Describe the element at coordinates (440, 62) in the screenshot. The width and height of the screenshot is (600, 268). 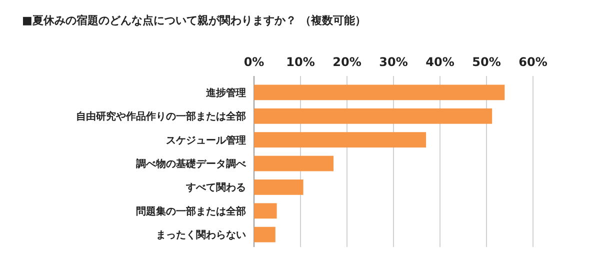
I see `x-tick-label: 40%` at that location.